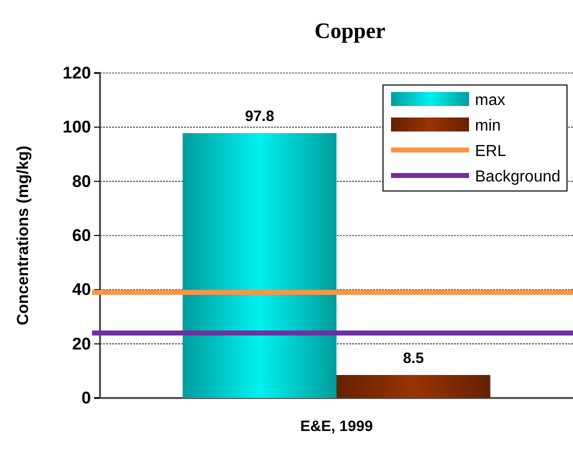 The height and width of the screenshot is (449, 573). I want to click on legend-label: Background, so click(517, 177).